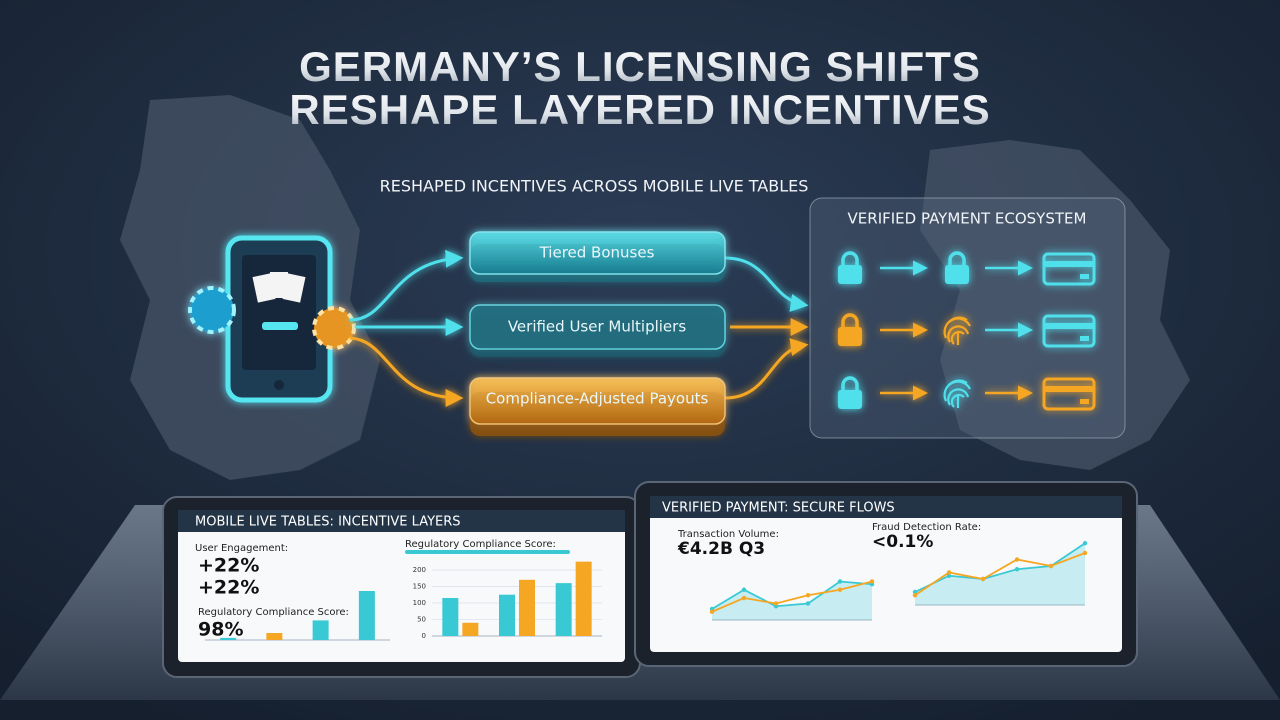 The width and height of the screenshot is (1280, 720). Describe the element at coordinates (419, 603) in the screenshot. I see `y-tick-label: 100` at that location.